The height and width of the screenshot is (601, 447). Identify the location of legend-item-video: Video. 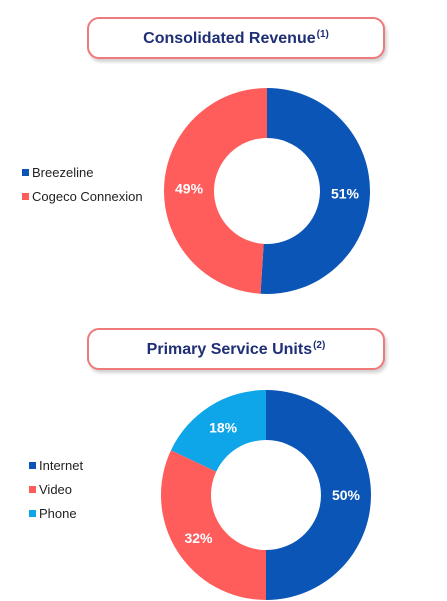
(56, 489).